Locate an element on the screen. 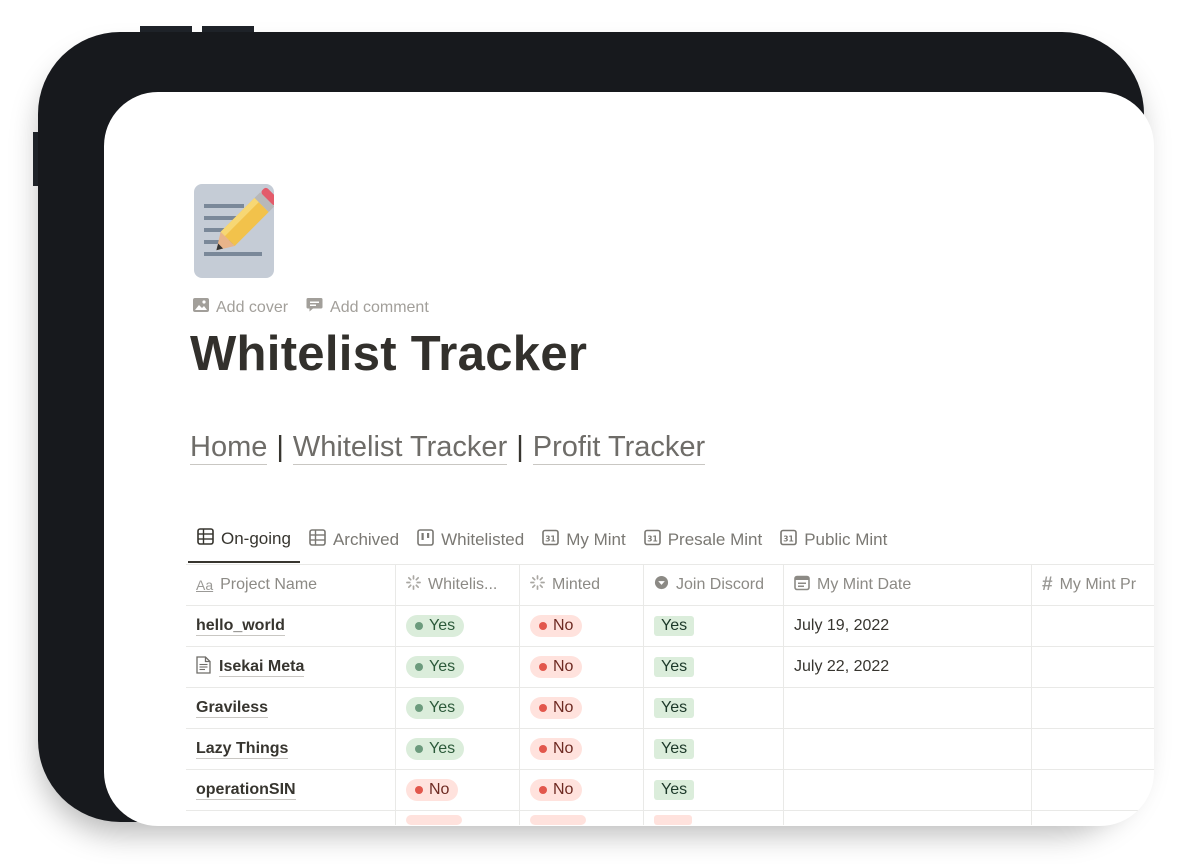  page-title: Whitelist Tracker is located at coordinates (389, 354).